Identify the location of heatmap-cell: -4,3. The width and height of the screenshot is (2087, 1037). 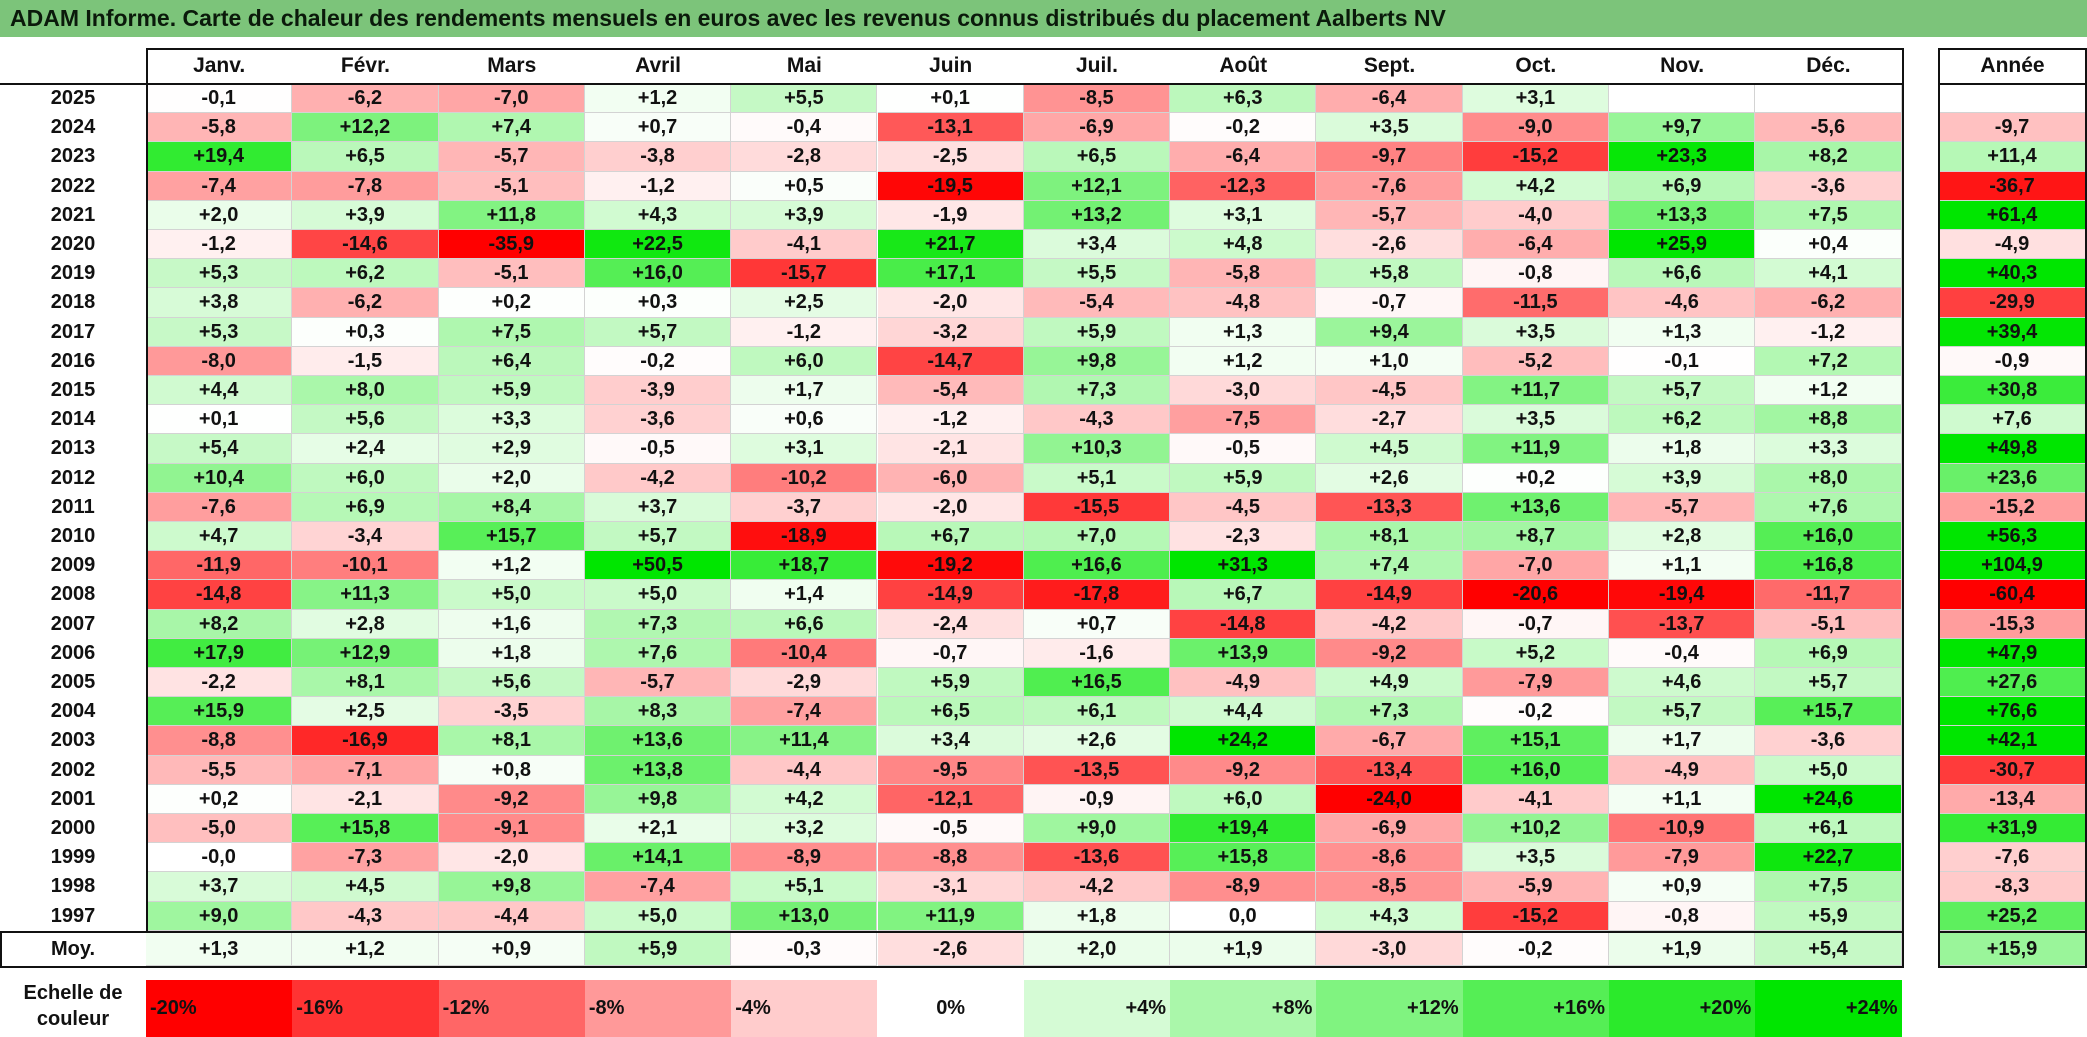
(365, 916).